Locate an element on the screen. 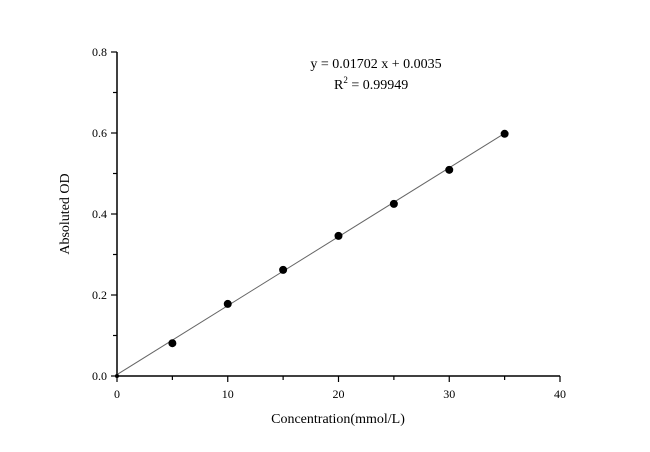 The image size is (650, 452). regression-equation: y = 0.01702 x + 0.0035 is located at coordinates (375, 64).